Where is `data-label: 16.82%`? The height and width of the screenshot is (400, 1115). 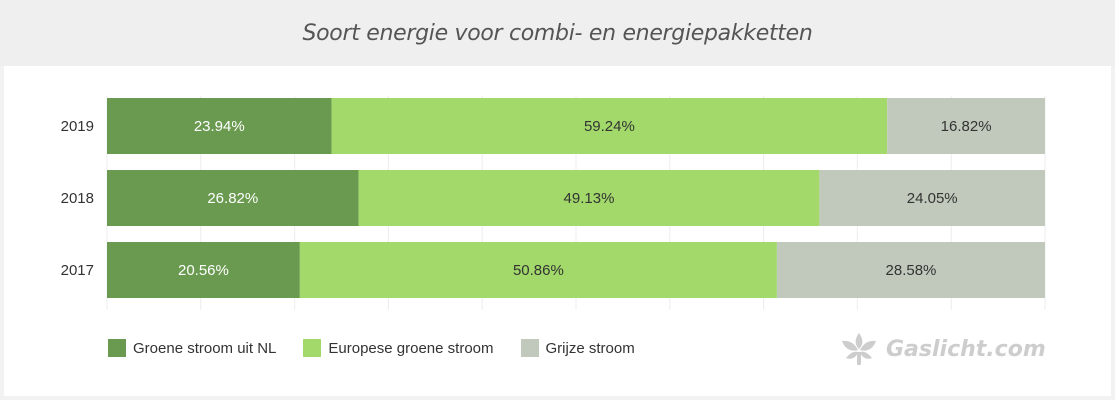 data-label: 16.82% is located at coordinates (966, 126).